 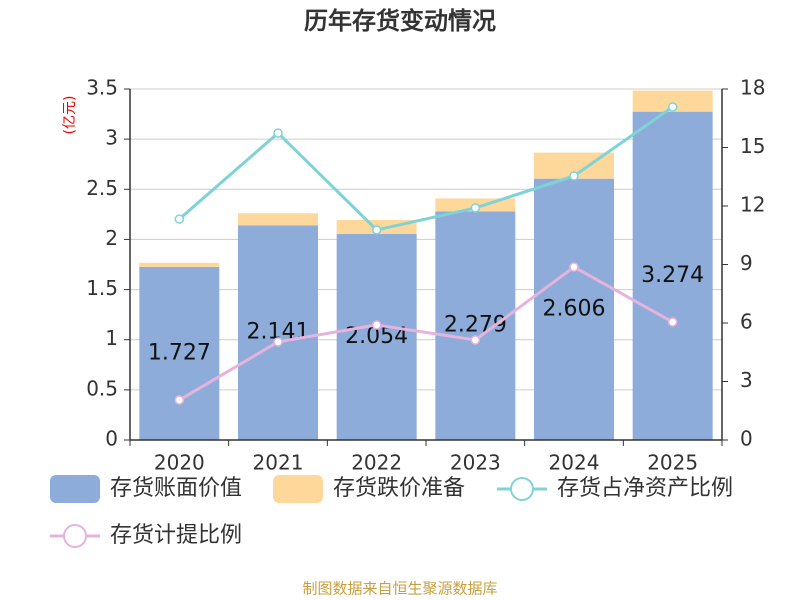 I want to click on data-label: 1.727, so click(x=179, y=352).